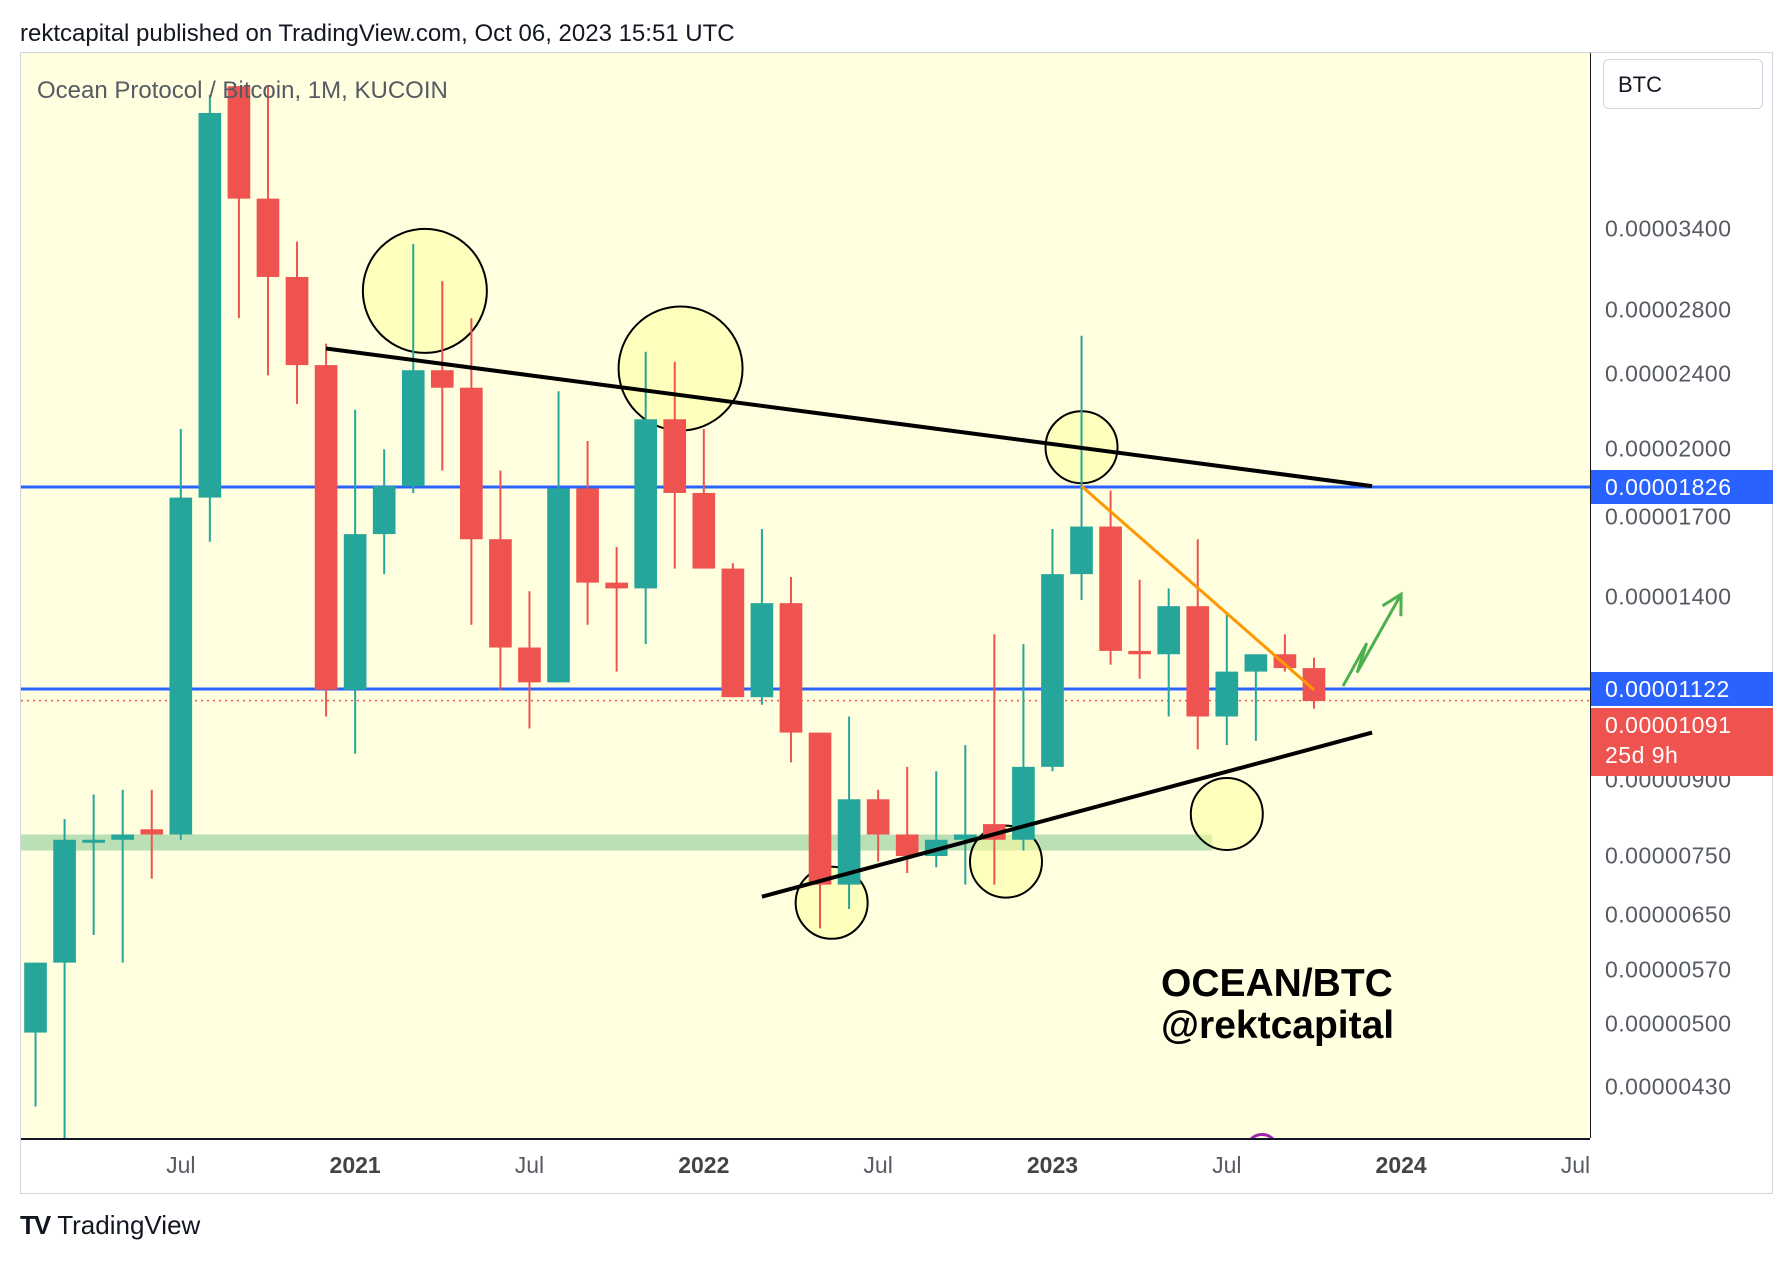  Describe the element at coordinates (1668, 969) in the screenshot. I see `price-tick-label: 0.00000570` at that location.